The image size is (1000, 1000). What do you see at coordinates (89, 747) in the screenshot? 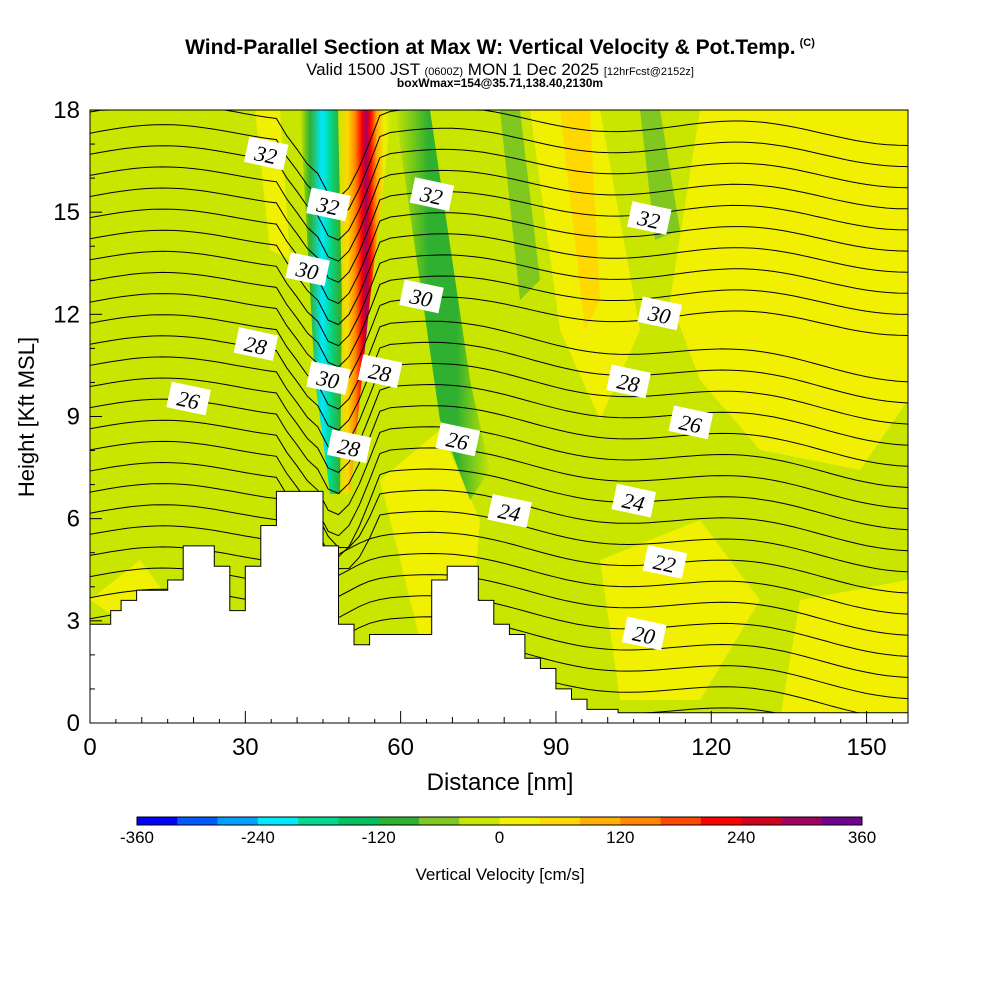
I see `x-tick-label: 0` at bounding box center [89, 747].